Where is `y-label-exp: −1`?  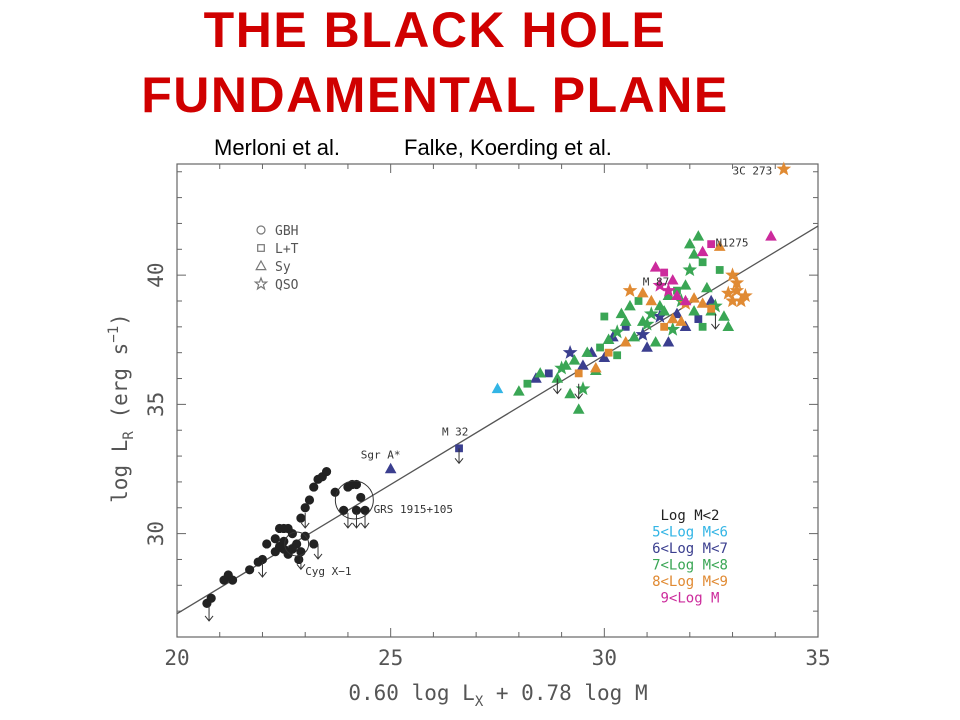 y-label-exp: −1 is located at coordinates (114, 334).